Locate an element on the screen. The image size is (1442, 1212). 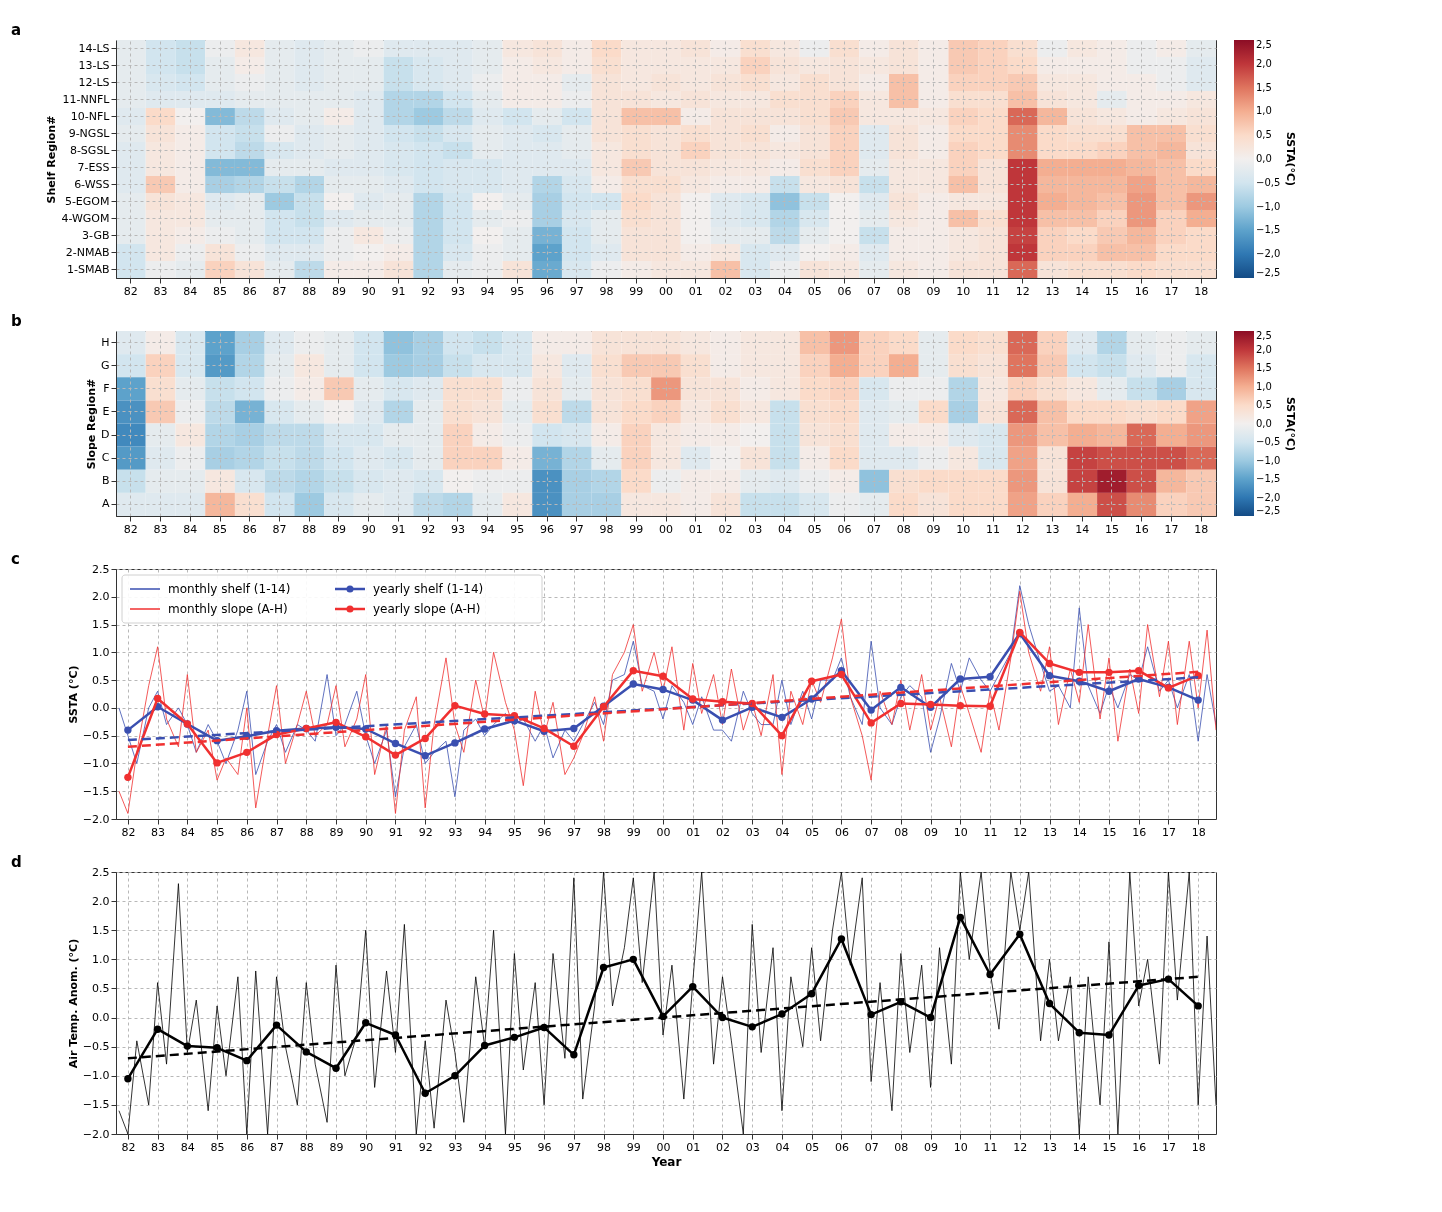
color-bar-label: −2,5 is located at coordinates (1268, 510).